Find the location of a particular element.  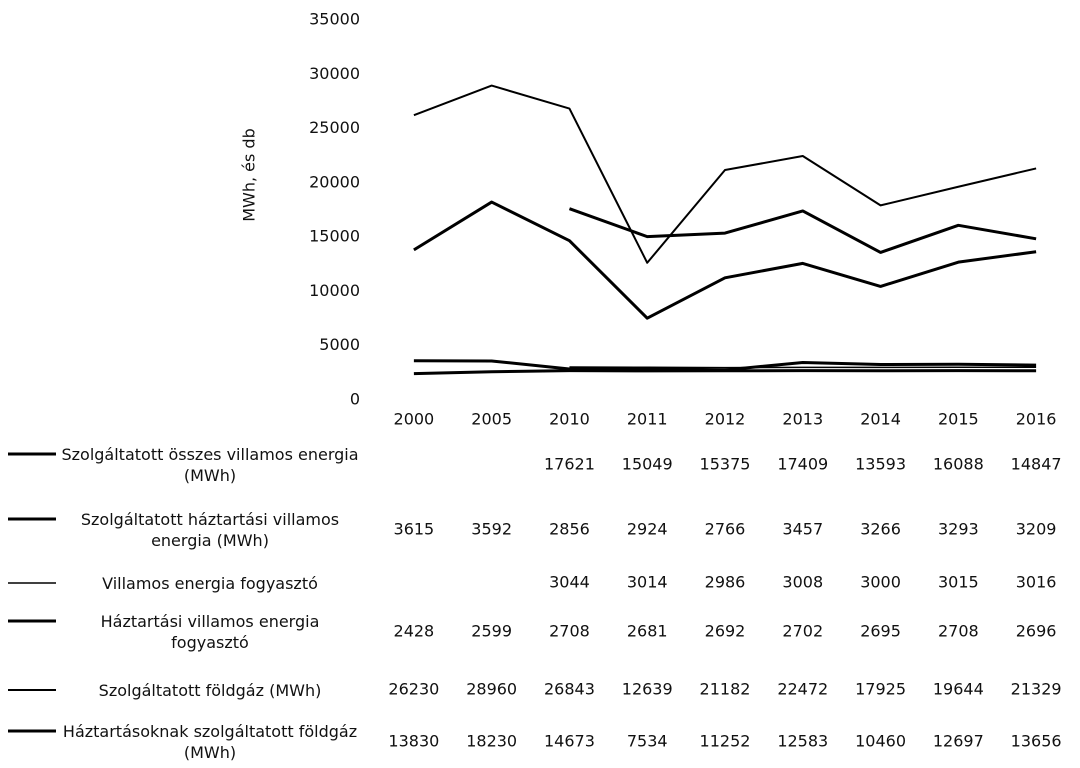

table-value: 18230 is located at coordinates (491, 741).